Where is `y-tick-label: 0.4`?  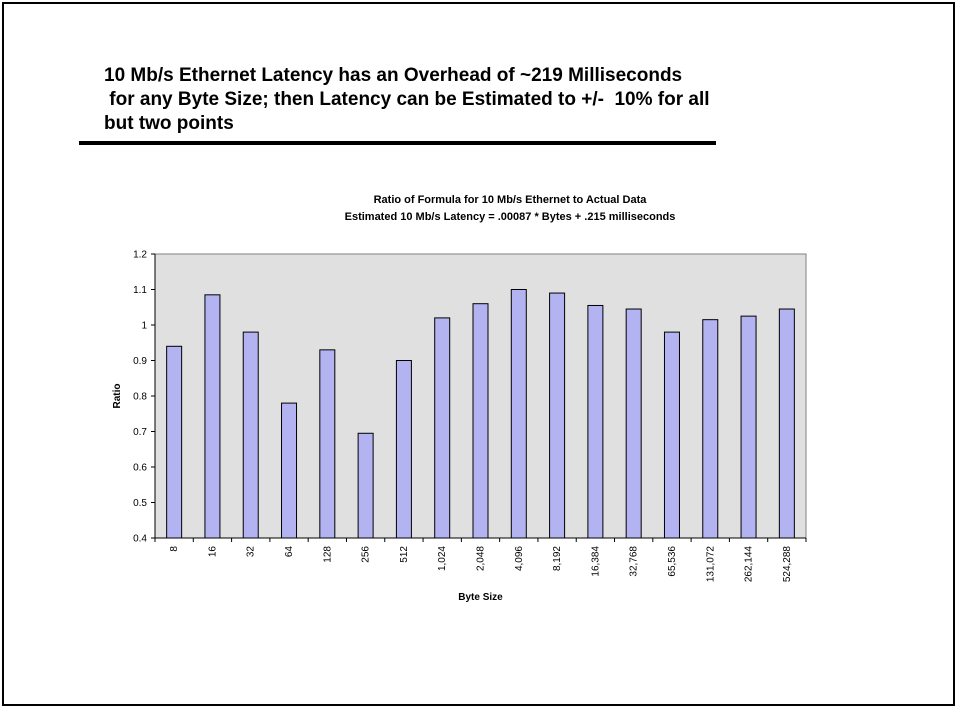
y-tick-label: 0.4 is located at coordinates (140, 539).